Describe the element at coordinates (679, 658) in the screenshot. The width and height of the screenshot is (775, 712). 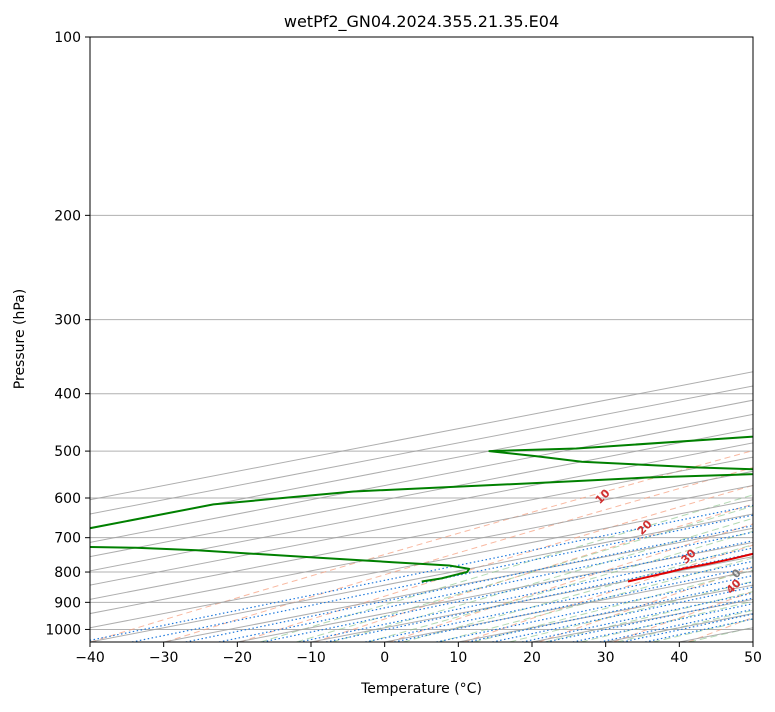
I see `x-tick-label: 40` at that location.